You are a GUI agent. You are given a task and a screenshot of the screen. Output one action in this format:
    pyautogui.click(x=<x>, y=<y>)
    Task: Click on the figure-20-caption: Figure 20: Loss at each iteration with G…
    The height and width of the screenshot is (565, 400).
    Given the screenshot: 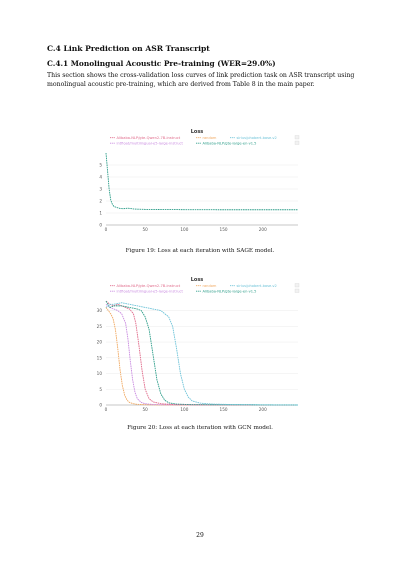 What is the action you would take?
    pyautogui.click(x=200, y=428)
    